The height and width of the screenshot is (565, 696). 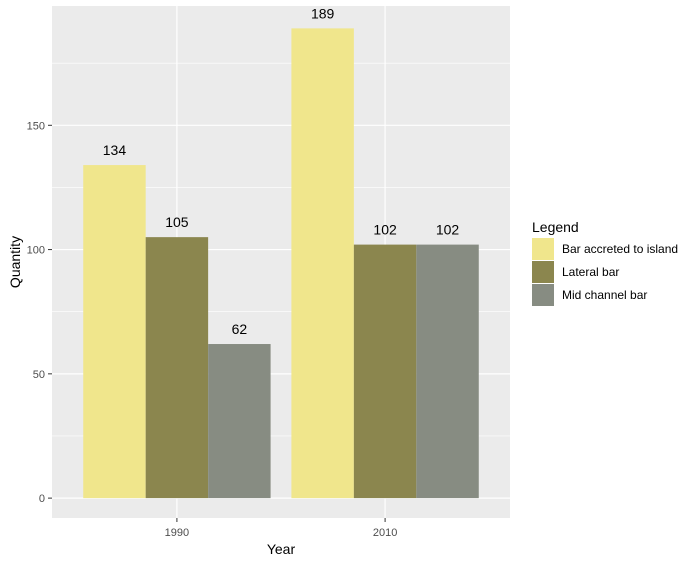 What do you see at coordinates (620, 249) in the screenshot?
I see `legend-label: Bar accreted to island` at bounding box center [620, 249].